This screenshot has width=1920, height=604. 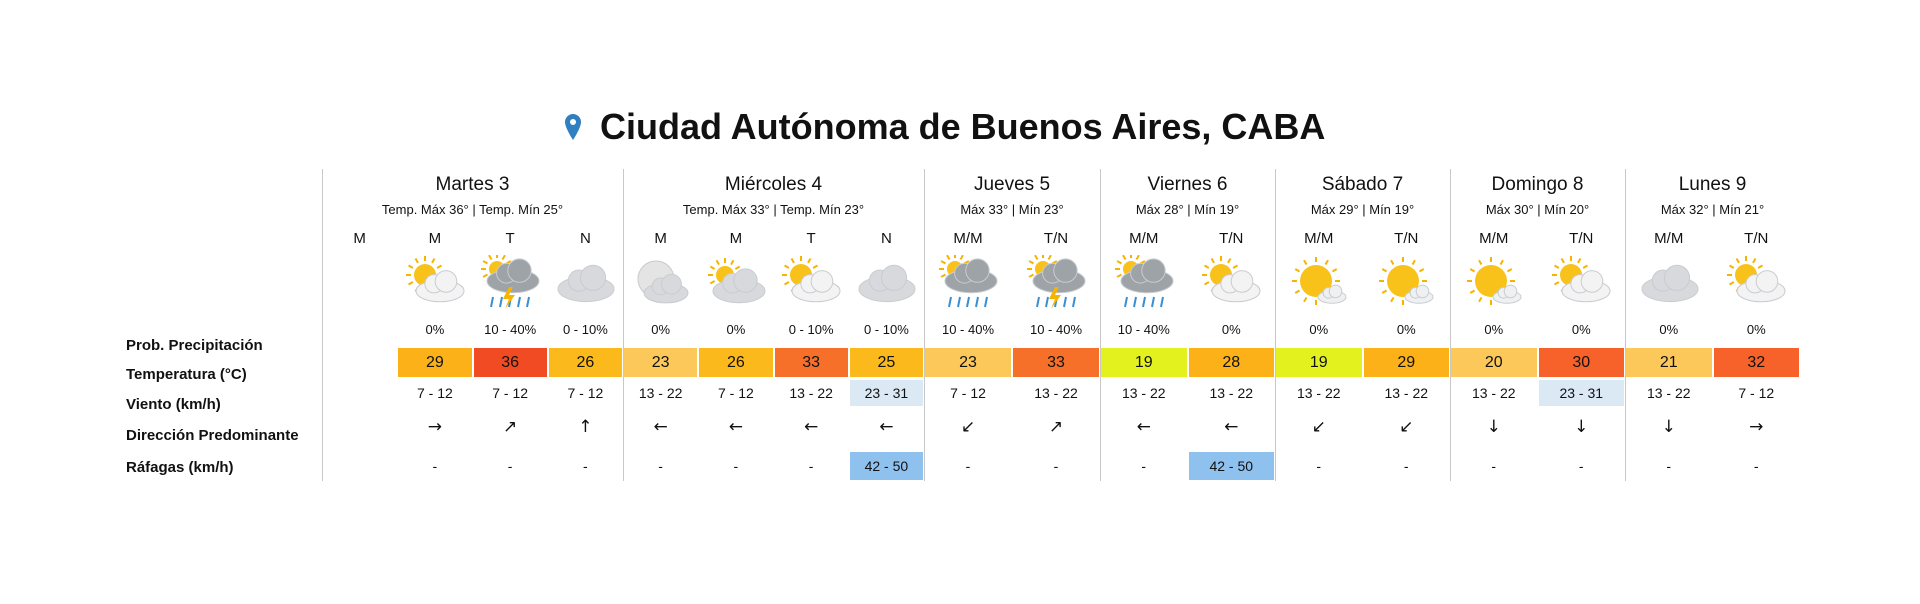 I want to click on temperature: 26, so click(x=585, y=362).